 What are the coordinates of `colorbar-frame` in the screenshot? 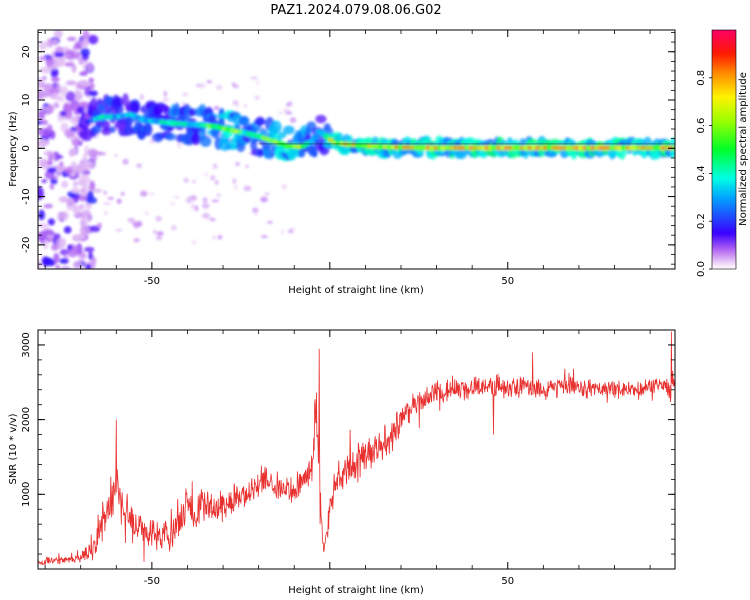 It's located at (724, 149).